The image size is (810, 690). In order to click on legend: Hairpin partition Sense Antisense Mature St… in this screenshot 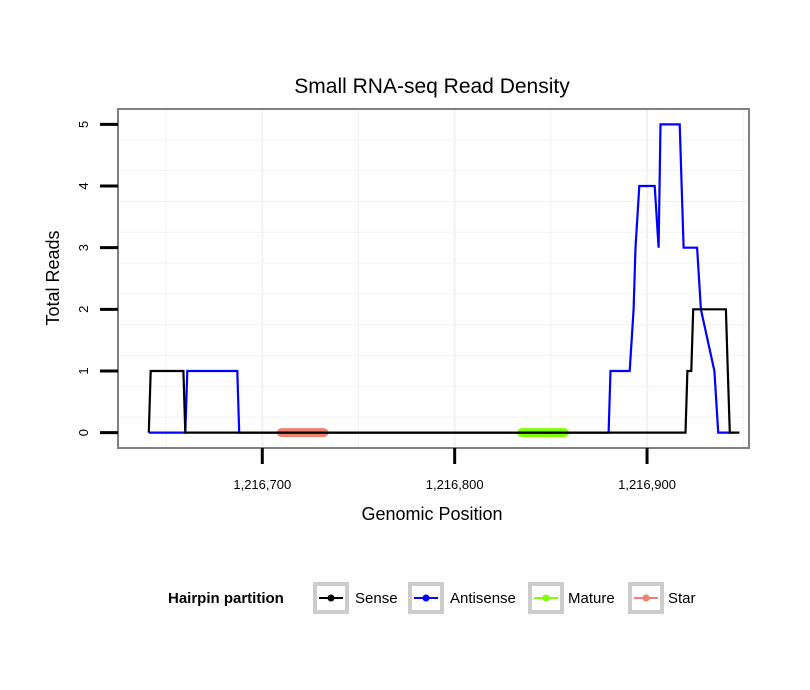, I will do `click(432, 598)`.